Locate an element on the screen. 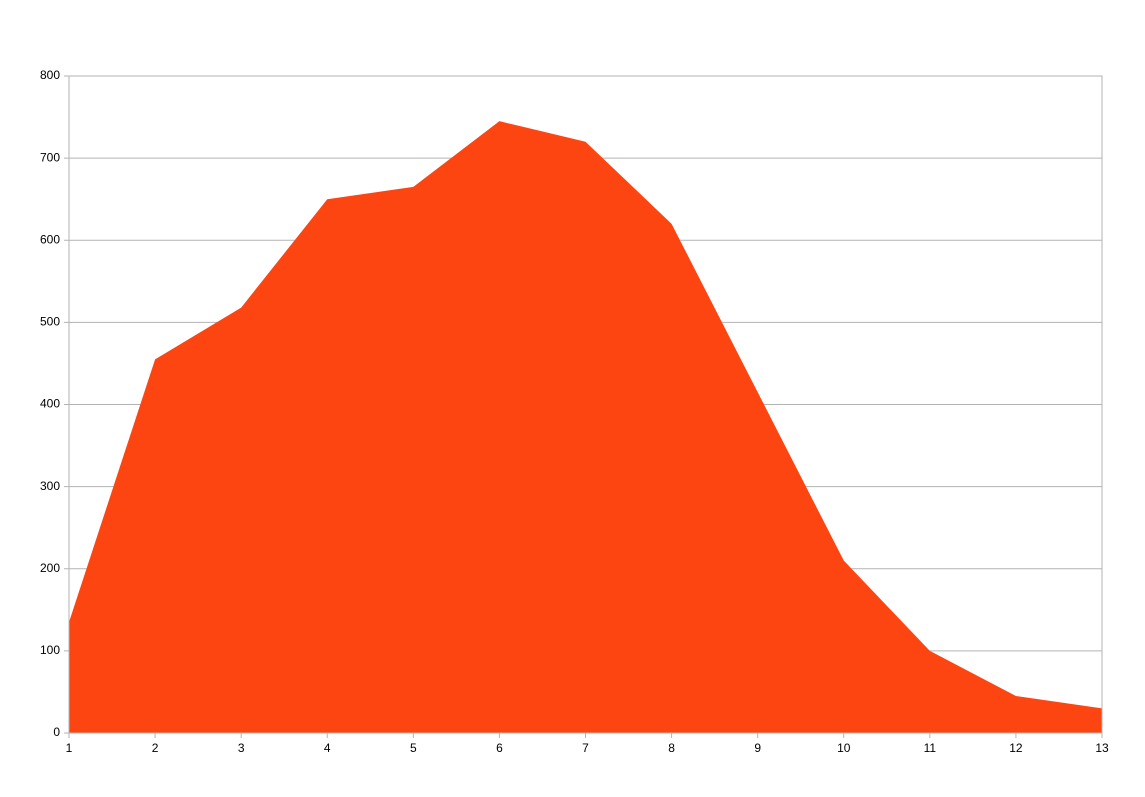 This screenshot has height=797, width=1145. y-tick-label: 0 is located at coordinates (56, 732).